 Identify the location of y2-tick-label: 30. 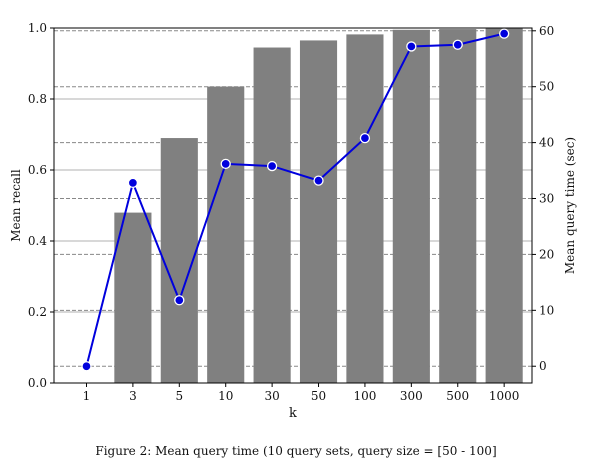
(546, 199).